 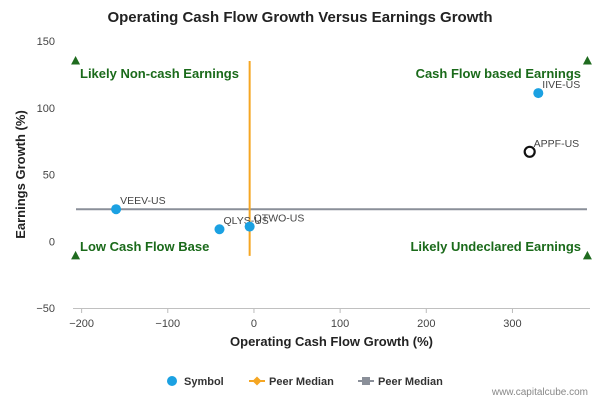 What do you see at coordinates (167, 324) in the screenshot?
I see `x-tick-label: −100` at bounding box center [167, 324].